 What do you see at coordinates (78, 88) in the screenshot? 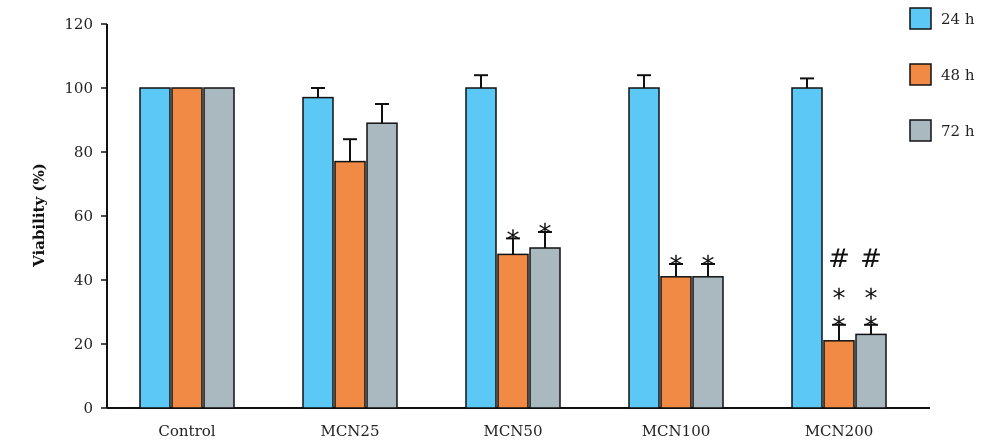
I see `y-tick-label: 100` at bounding box center [78, 88].